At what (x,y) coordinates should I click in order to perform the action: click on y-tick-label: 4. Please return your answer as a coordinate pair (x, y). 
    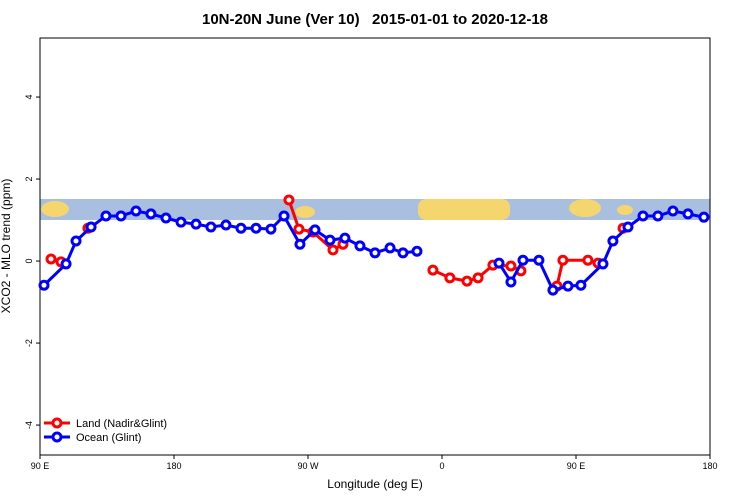
    Looking at the image, I should click on (29, 97).